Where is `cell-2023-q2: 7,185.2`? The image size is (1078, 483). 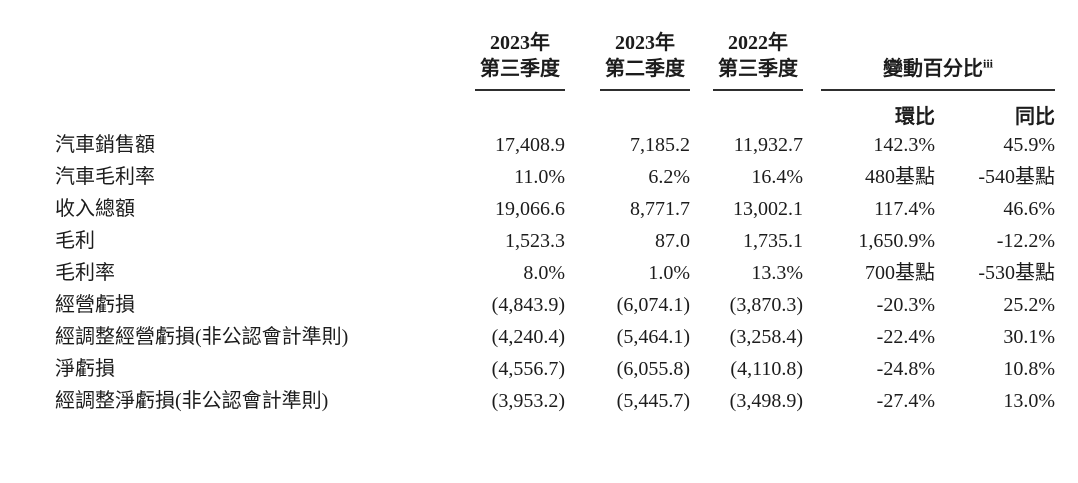
cell-2023-q2: 7,185.2 is located at coordinates (660, 145).